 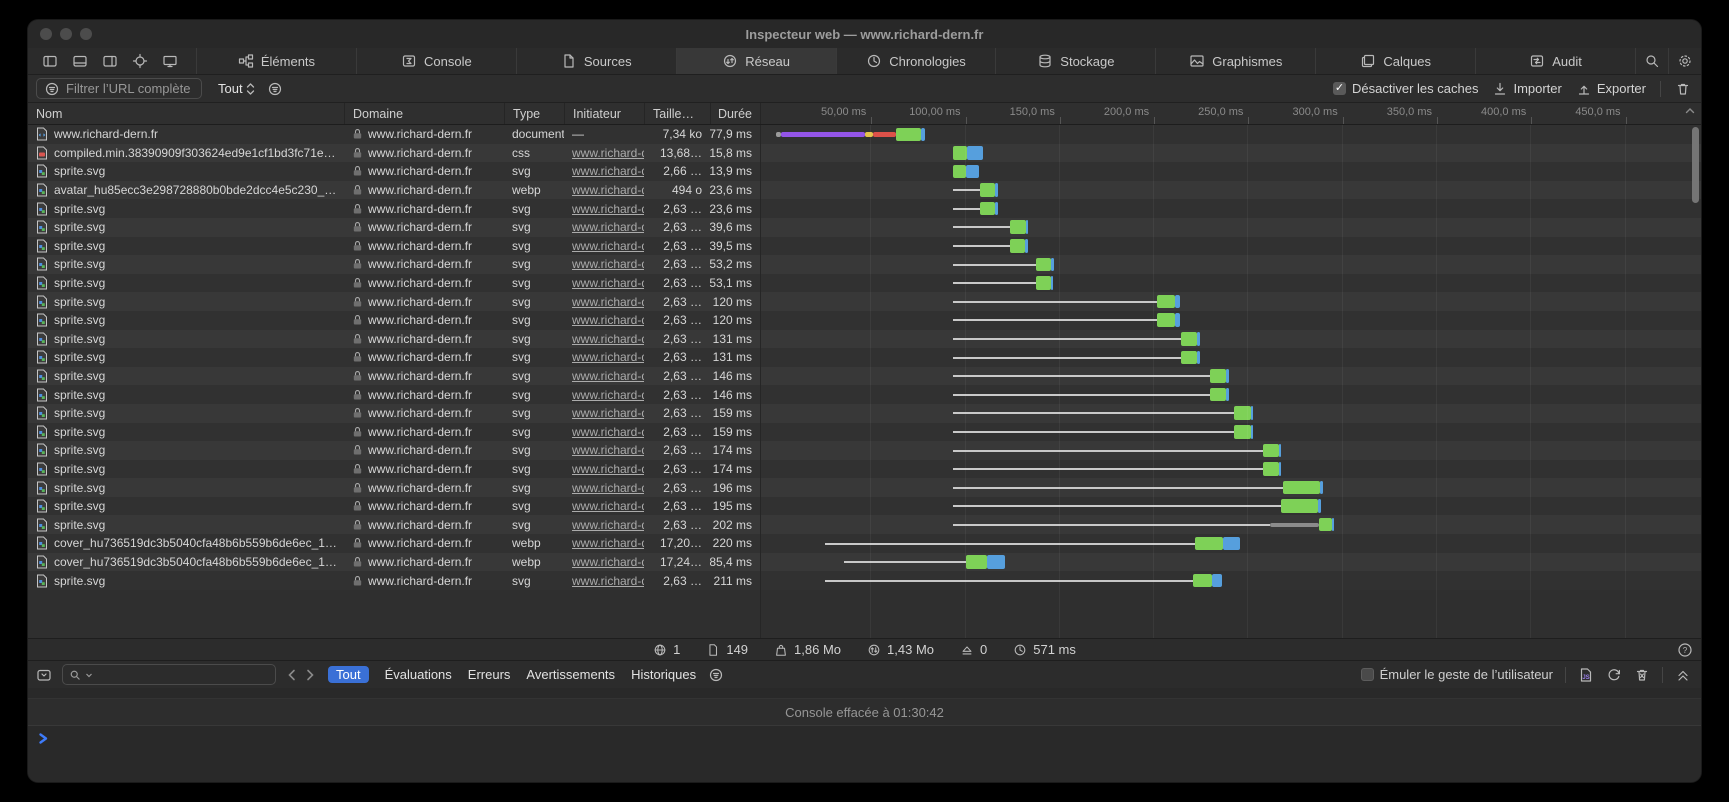 What do you see at coordinates (1076, 61) in the screenshot?
I see `tab-stockage: Stockage` at bounding box center [1076, 61].